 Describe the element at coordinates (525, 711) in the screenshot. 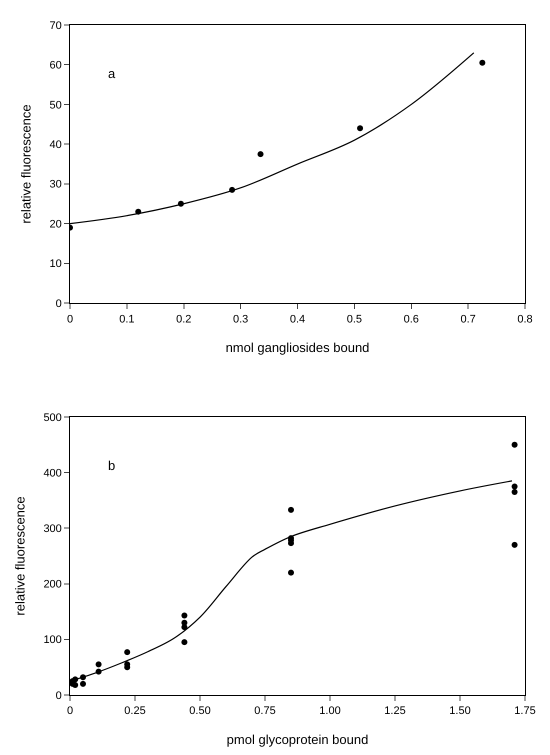

I see `x-tick-label: 1.75` at that location.